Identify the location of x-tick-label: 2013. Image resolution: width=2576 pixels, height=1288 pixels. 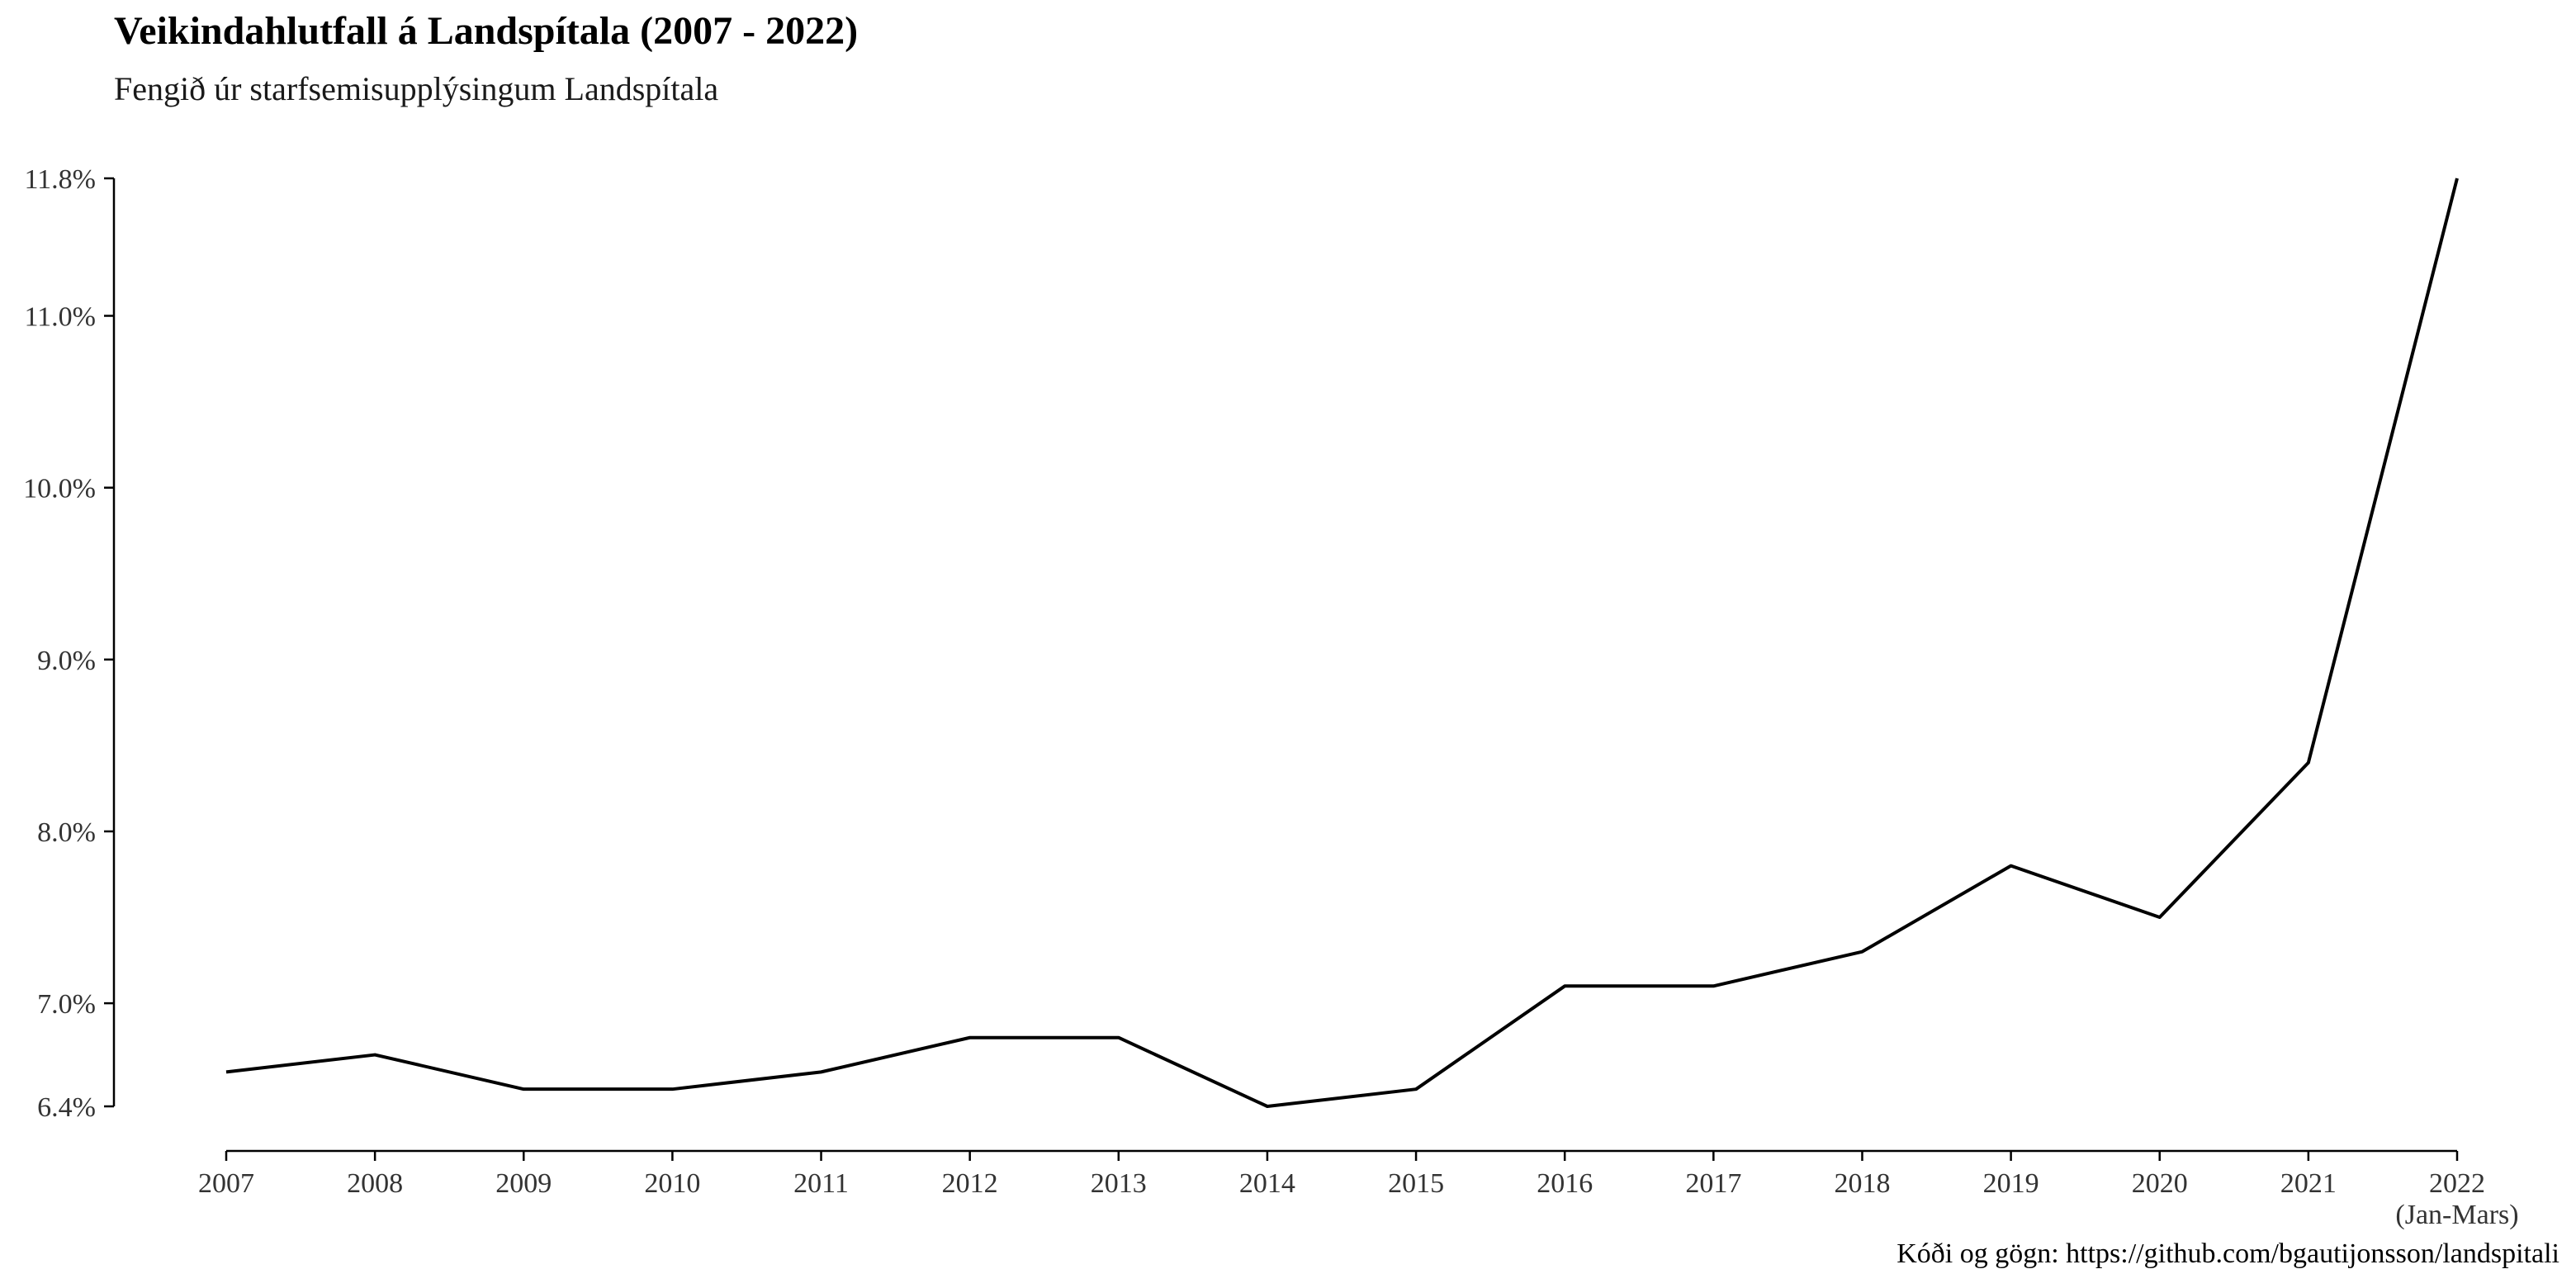
(1119, 1183).